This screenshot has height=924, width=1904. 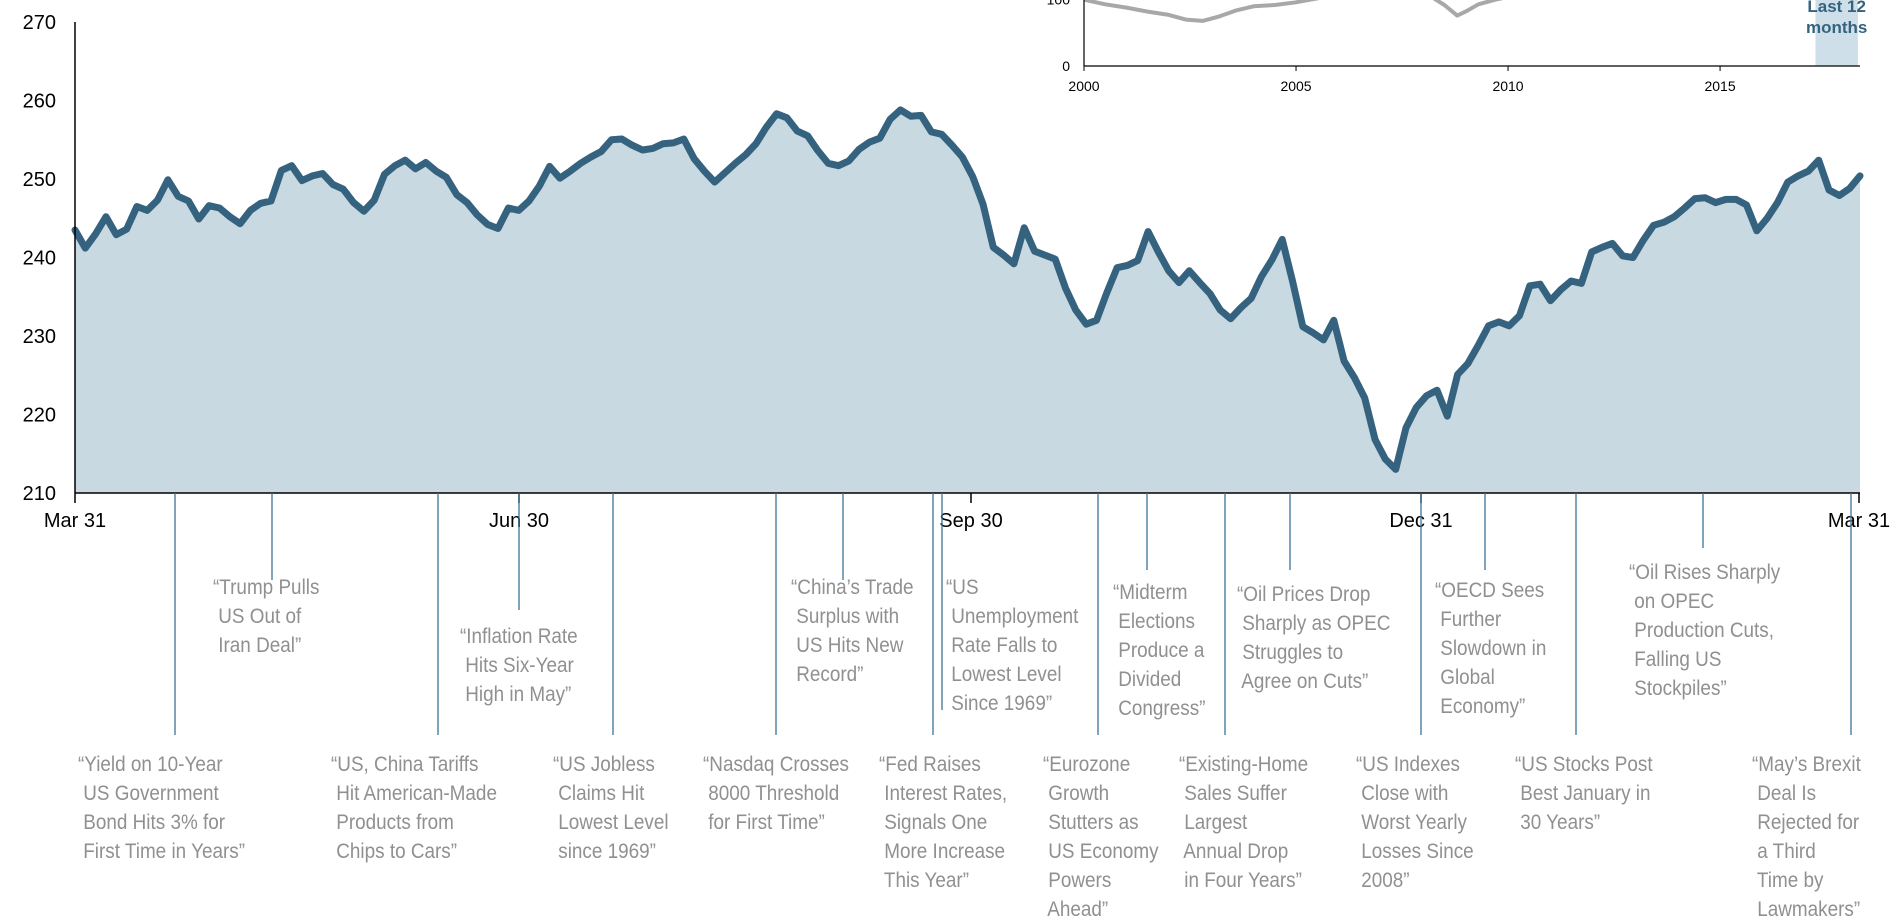 I want to click on inset-x-tick-label: 2000, so click(x=1083, y=86).